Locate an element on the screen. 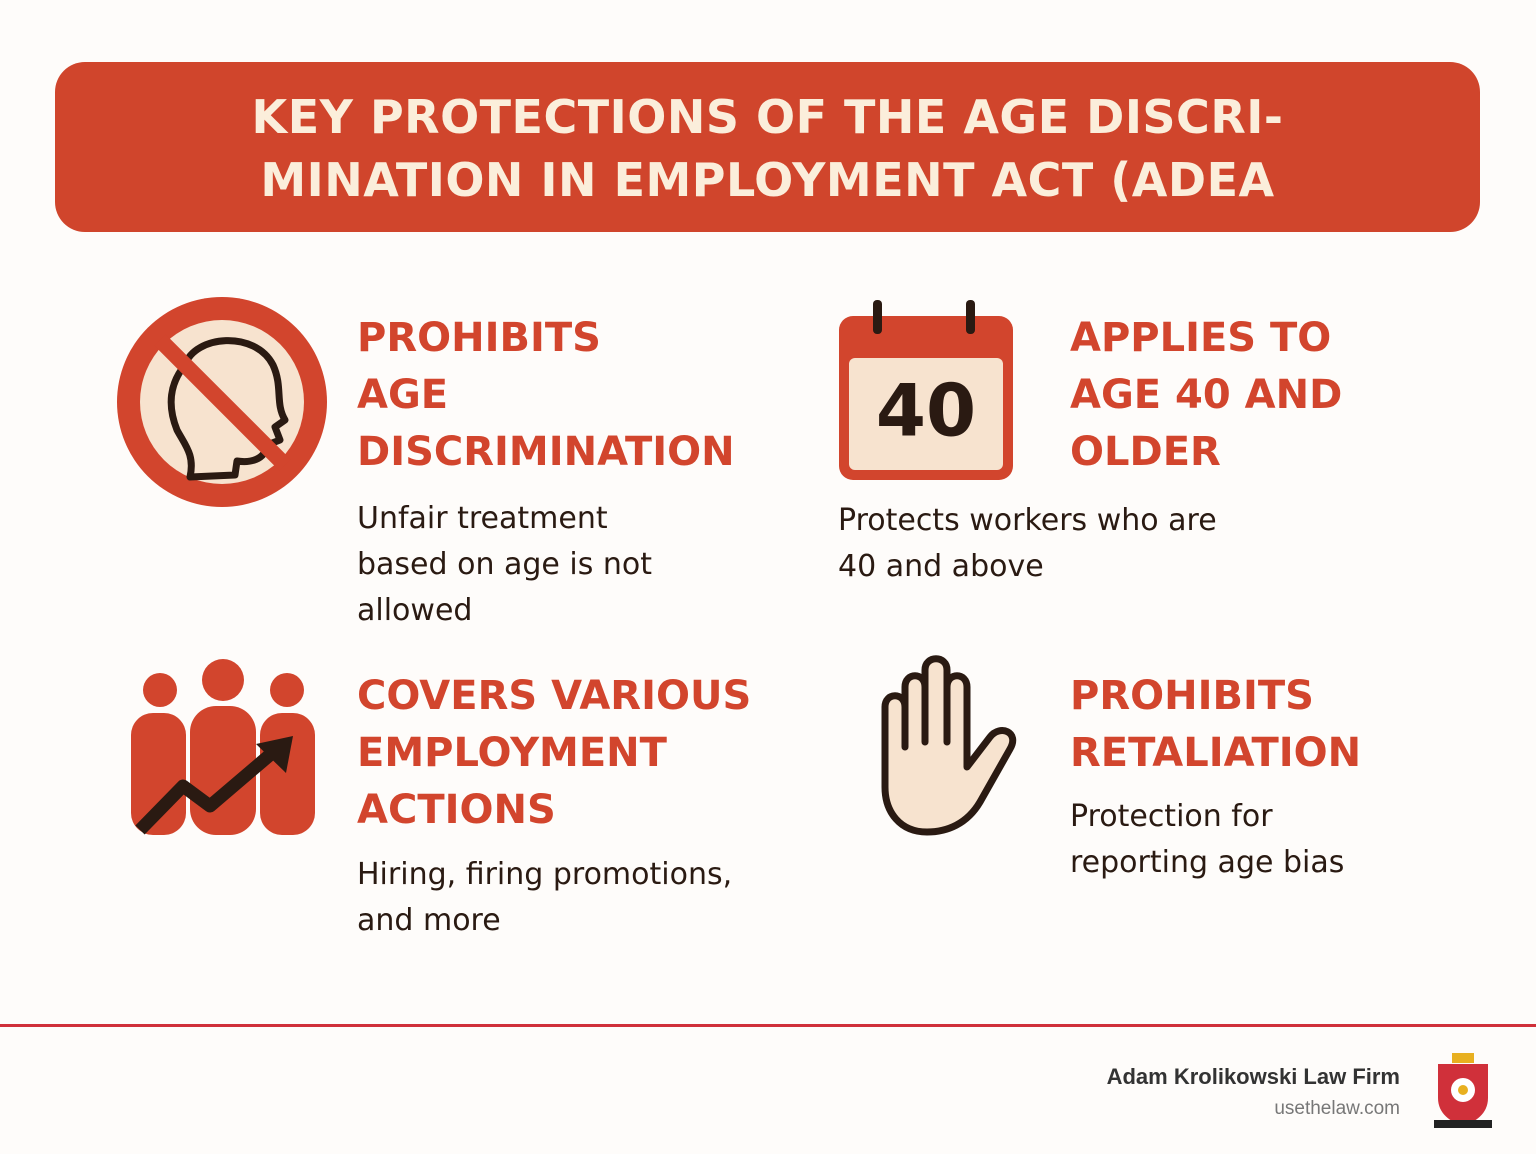 This screenshot has height=1154, width=1536. heading: COVERS VARIOUS is located at coordinates (554, 696).